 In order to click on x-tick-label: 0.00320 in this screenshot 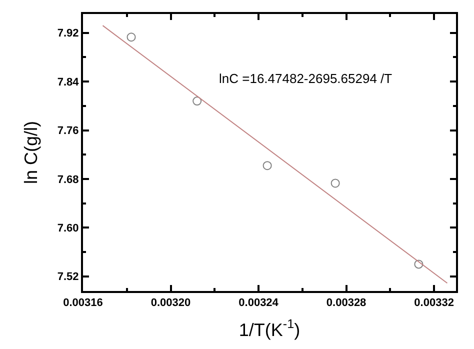, I will do `click(170, 303)`.